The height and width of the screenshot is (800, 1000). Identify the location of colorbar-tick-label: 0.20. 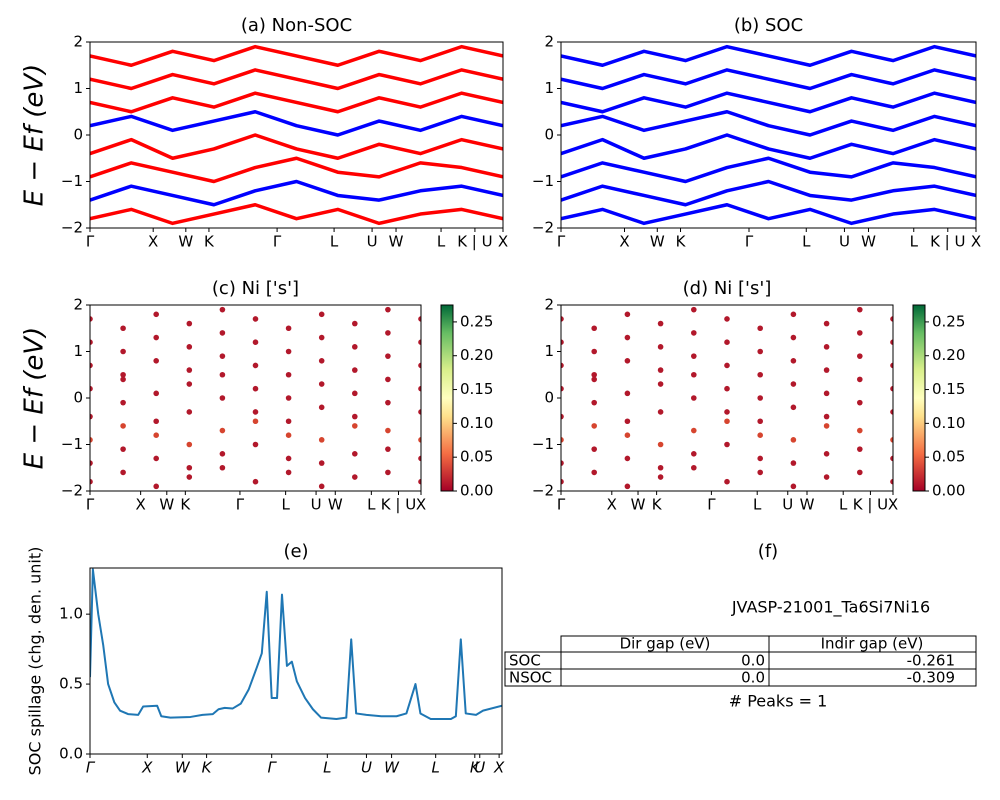
(948, 355).